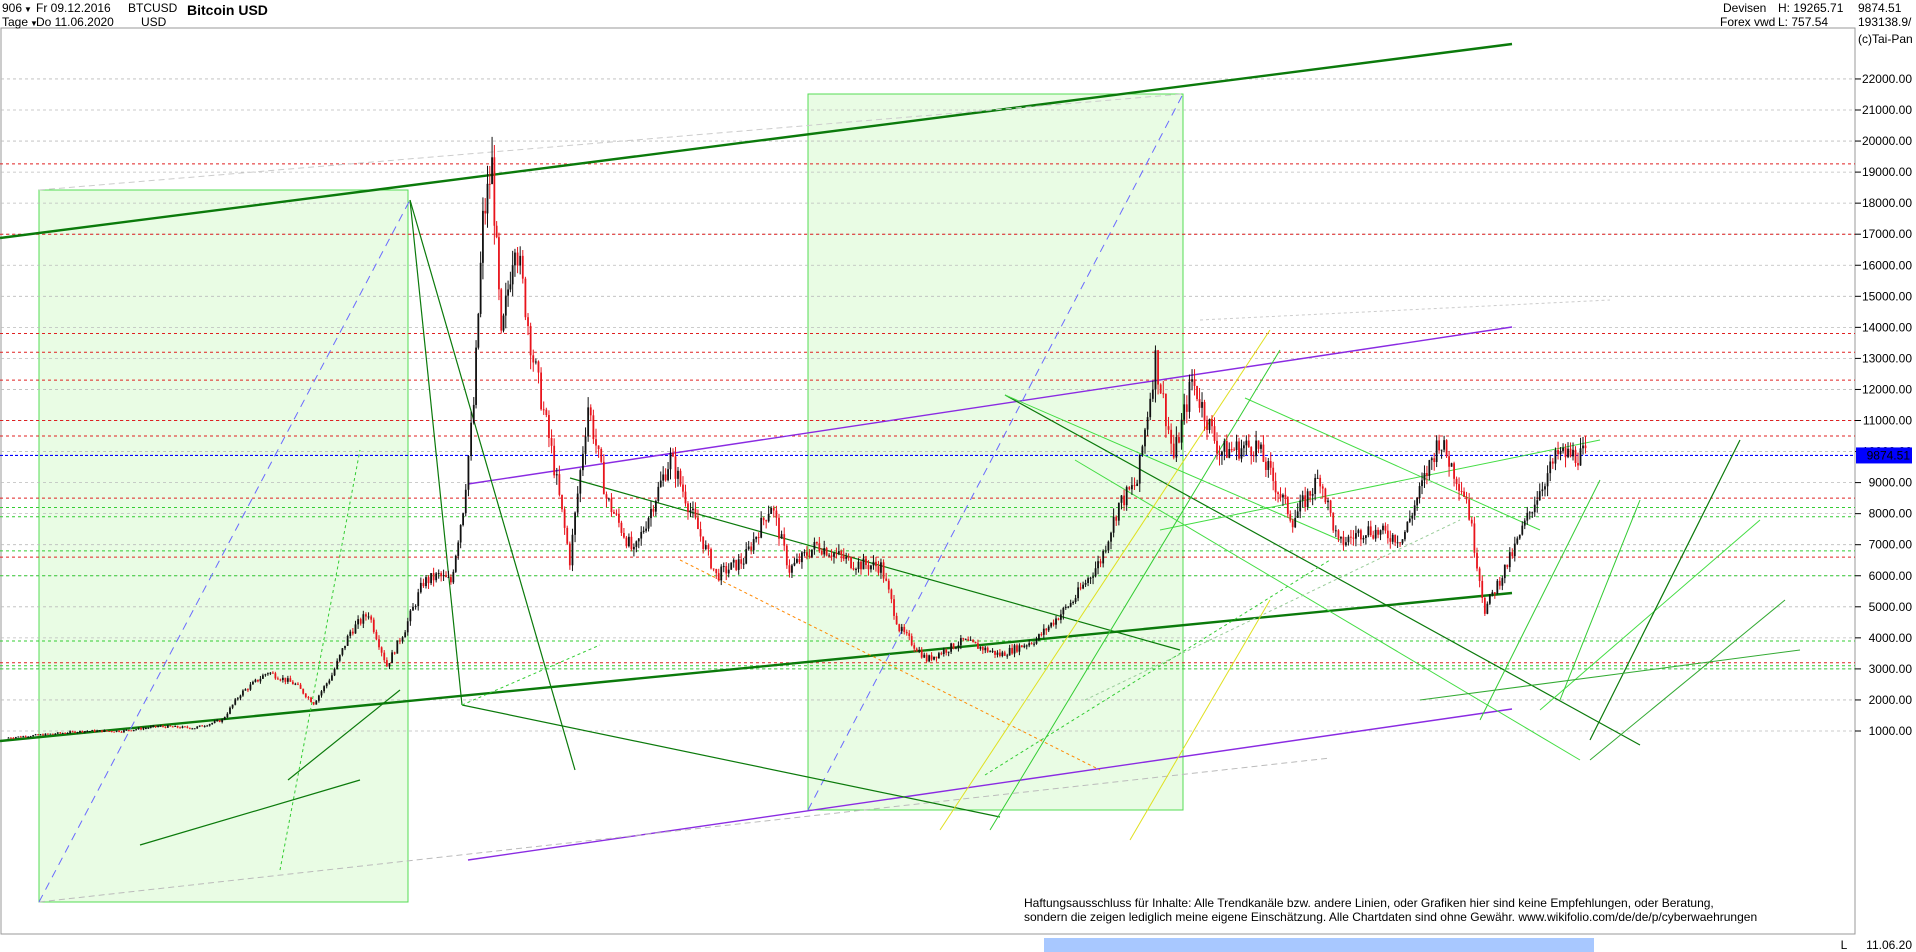 This screenshot has width=1916, height=952. I want to click on y-tick-label: 6000.00, so click(1891, 576).